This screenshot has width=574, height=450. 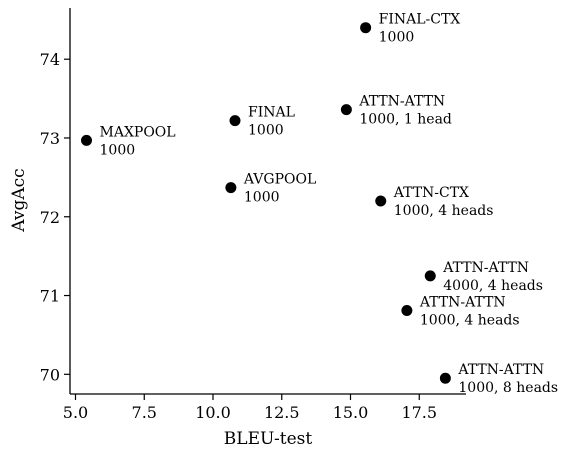 I want to click on y-tick-label: 73, so click(x=50, y=138).